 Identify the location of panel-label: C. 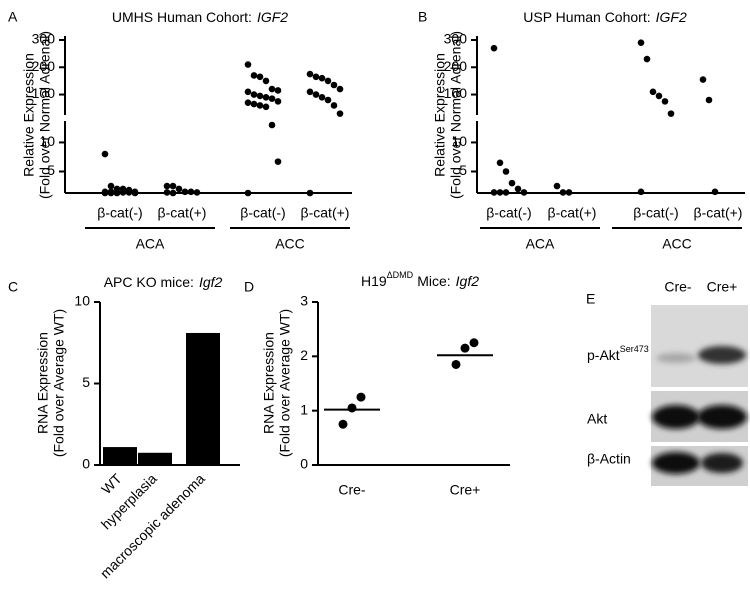
(13, 287).